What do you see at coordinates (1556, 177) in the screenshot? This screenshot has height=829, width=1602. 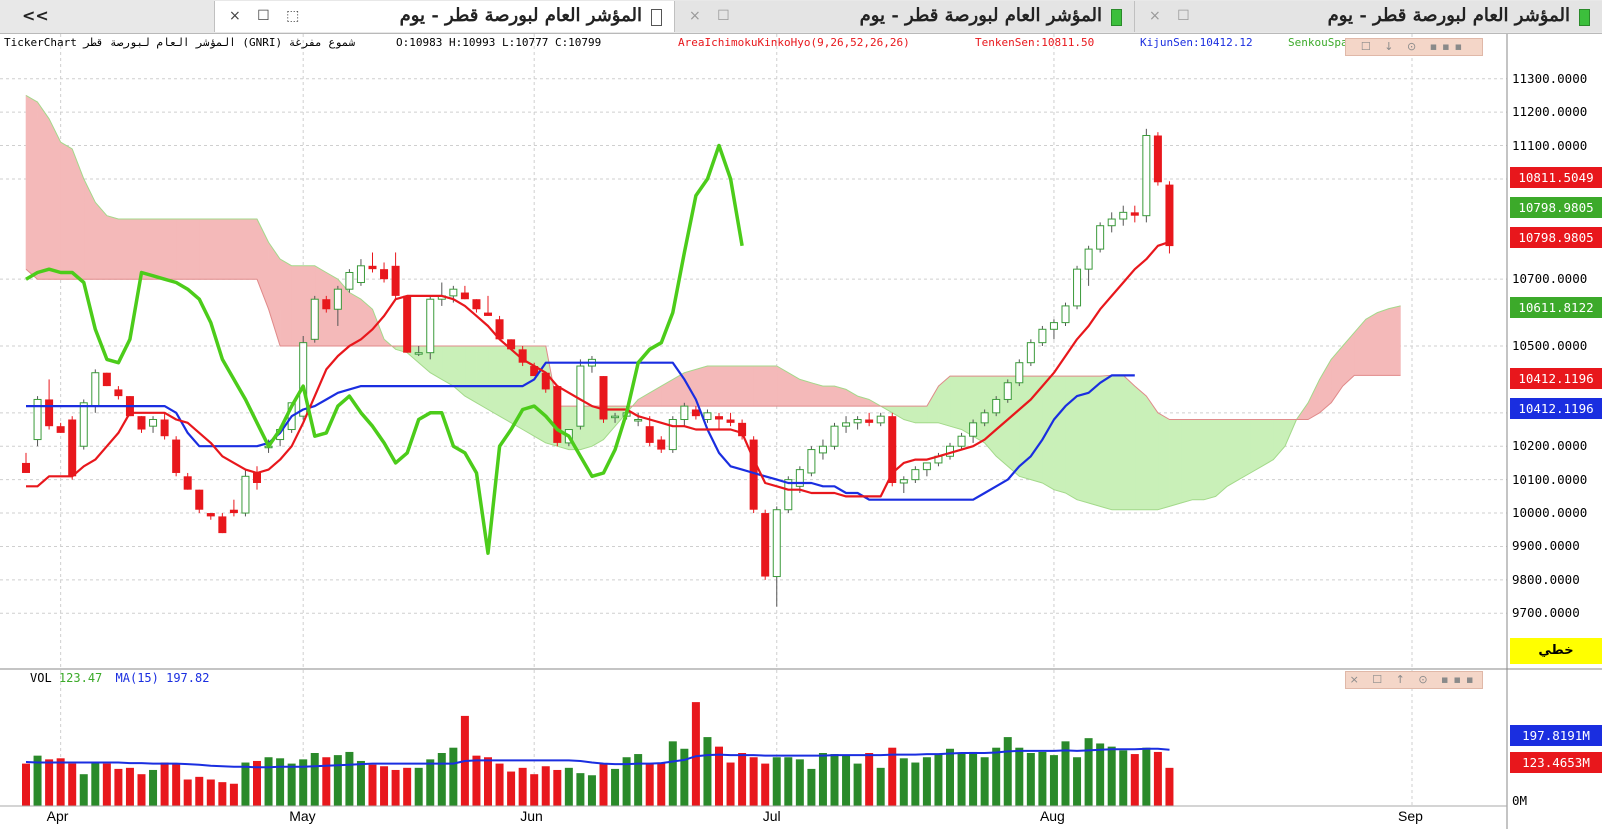 I see `price-tag: 10811.5049` at bounding box center [1556, 177].